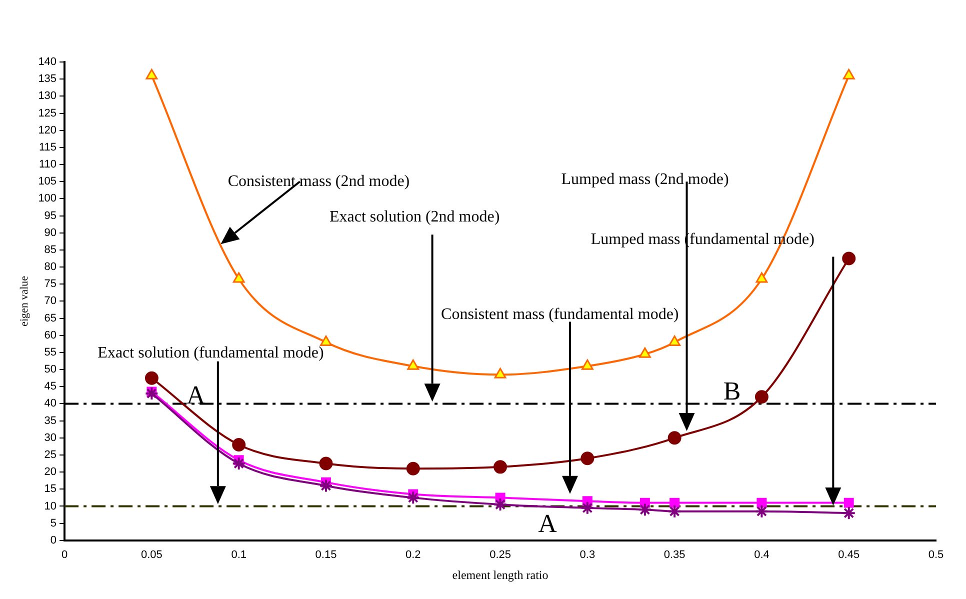 This screenshot has width=966, height=599. Describe the element at coordinates (50, 318) in the screenshot. I see `y-tick-label: 65` at that location.